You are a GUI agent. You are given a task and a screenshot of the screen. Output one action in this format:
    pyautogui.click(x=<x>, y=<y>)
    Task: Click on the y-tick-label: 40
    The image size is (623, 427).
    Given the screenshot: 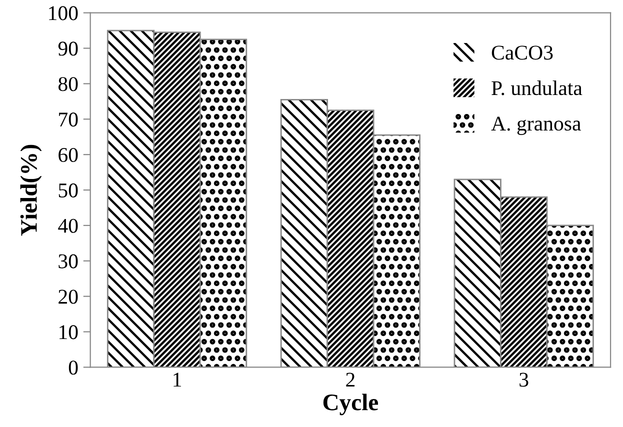 What is the action you would take?
    pyautogui.click(x=68, y=225)
    